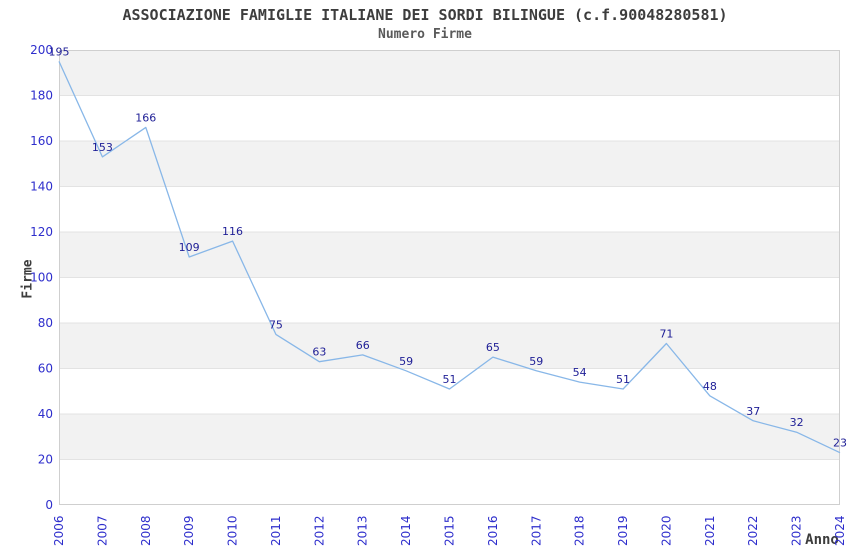 The image size is (850, 550). Describe the element at coordinates (425, 34) in the screenshot. I see `chart-subtitle: Numero Firme` at that location.